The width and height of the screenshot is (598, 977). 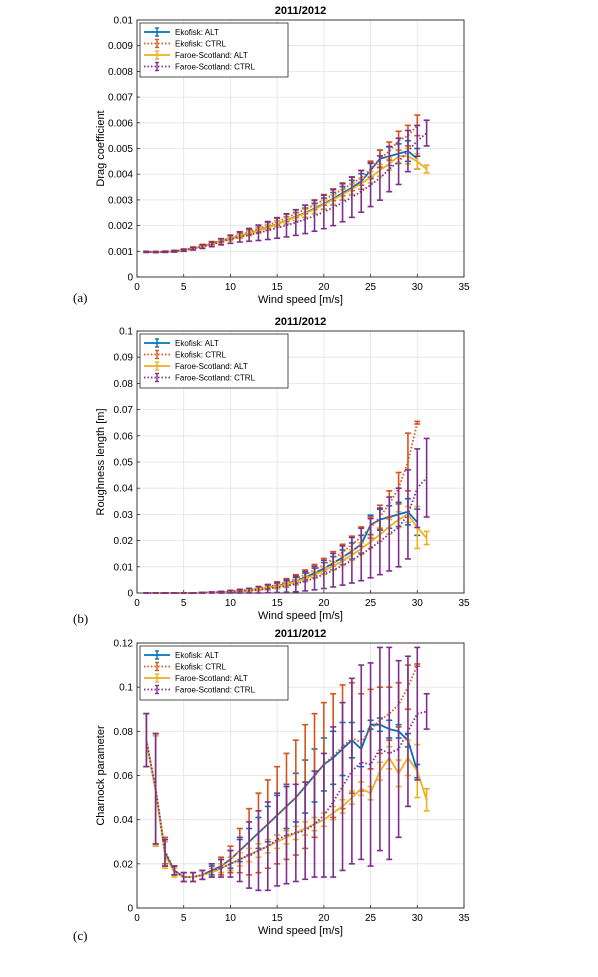 What do you see at coordinates (80, 297) in the screenshot?
I see `panel-label: (a)` at bounding box center [80, 297].